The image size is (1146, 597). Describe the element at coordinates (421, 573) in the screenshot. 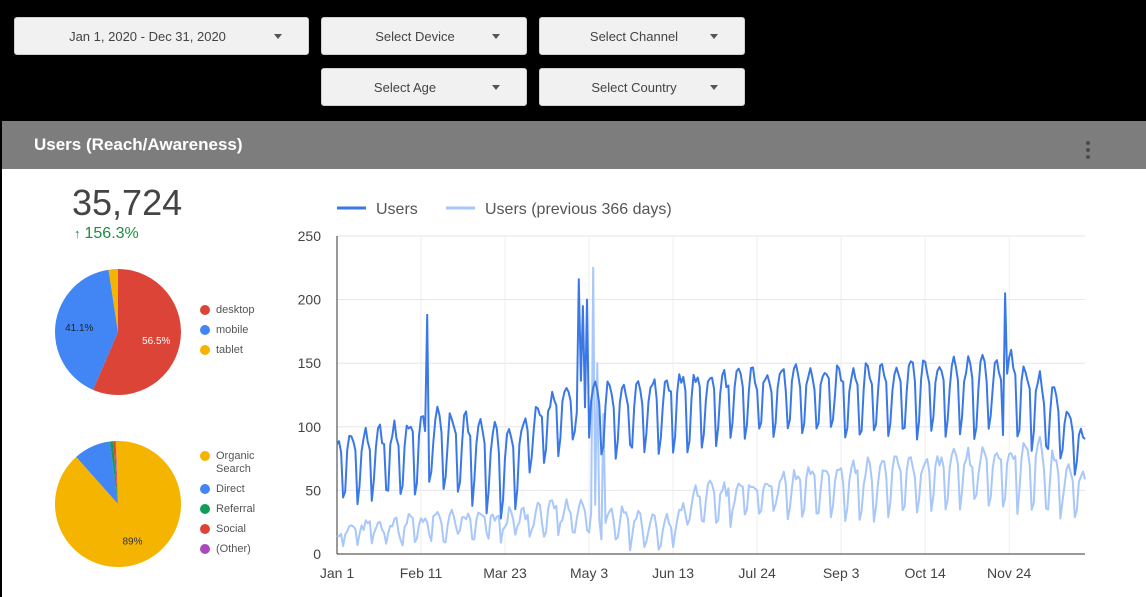

I see `x-tick-label: Feb 11` at that location.